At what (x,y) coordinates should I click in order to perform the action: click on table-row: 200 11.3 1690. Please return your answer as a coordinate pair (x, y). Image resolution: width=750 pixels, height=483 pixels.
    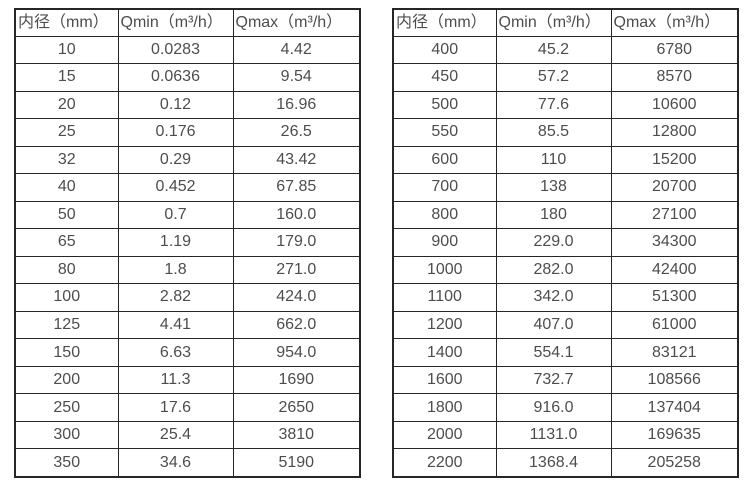
    Looking at the image, I should click on (187, 380).